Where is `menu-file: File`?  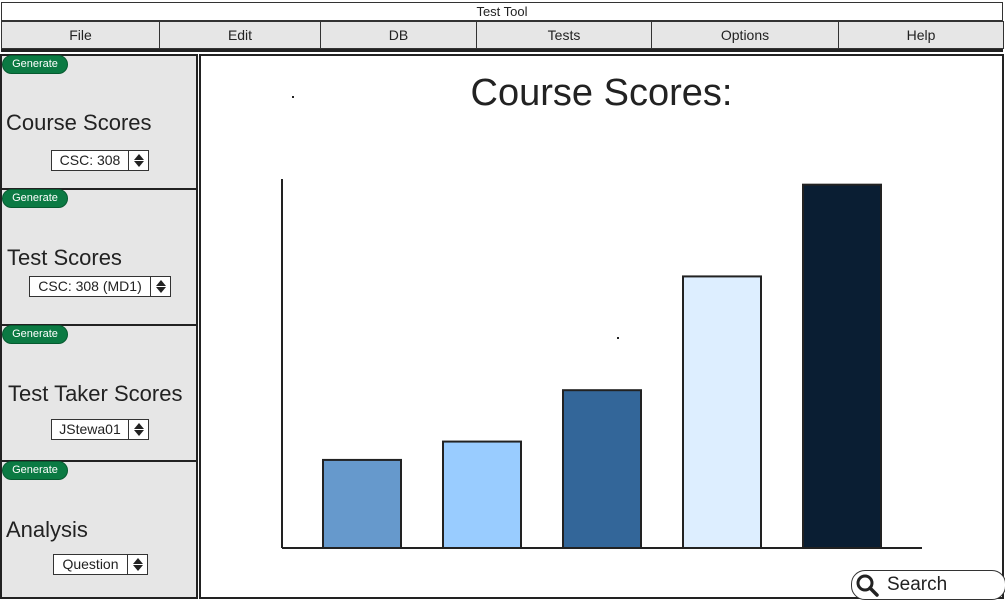
menu-file: File is located at coordinates (80, 35).